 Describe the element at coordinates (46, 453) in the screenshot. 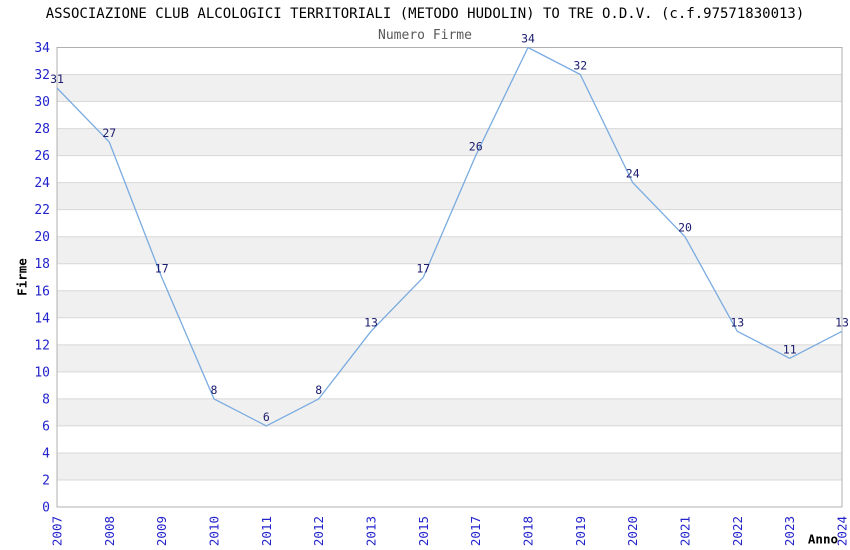

I see `y-tick-label: 4` at that location.